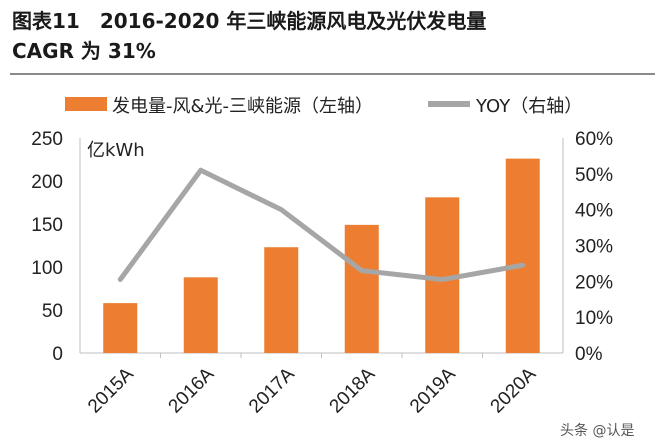 The height and width of the screenshot is (447, 667). What do you see at coordinates (514, 390) in the screenshot?
I see `x-tick-label: 2020A` at bounding box center [514, 390].